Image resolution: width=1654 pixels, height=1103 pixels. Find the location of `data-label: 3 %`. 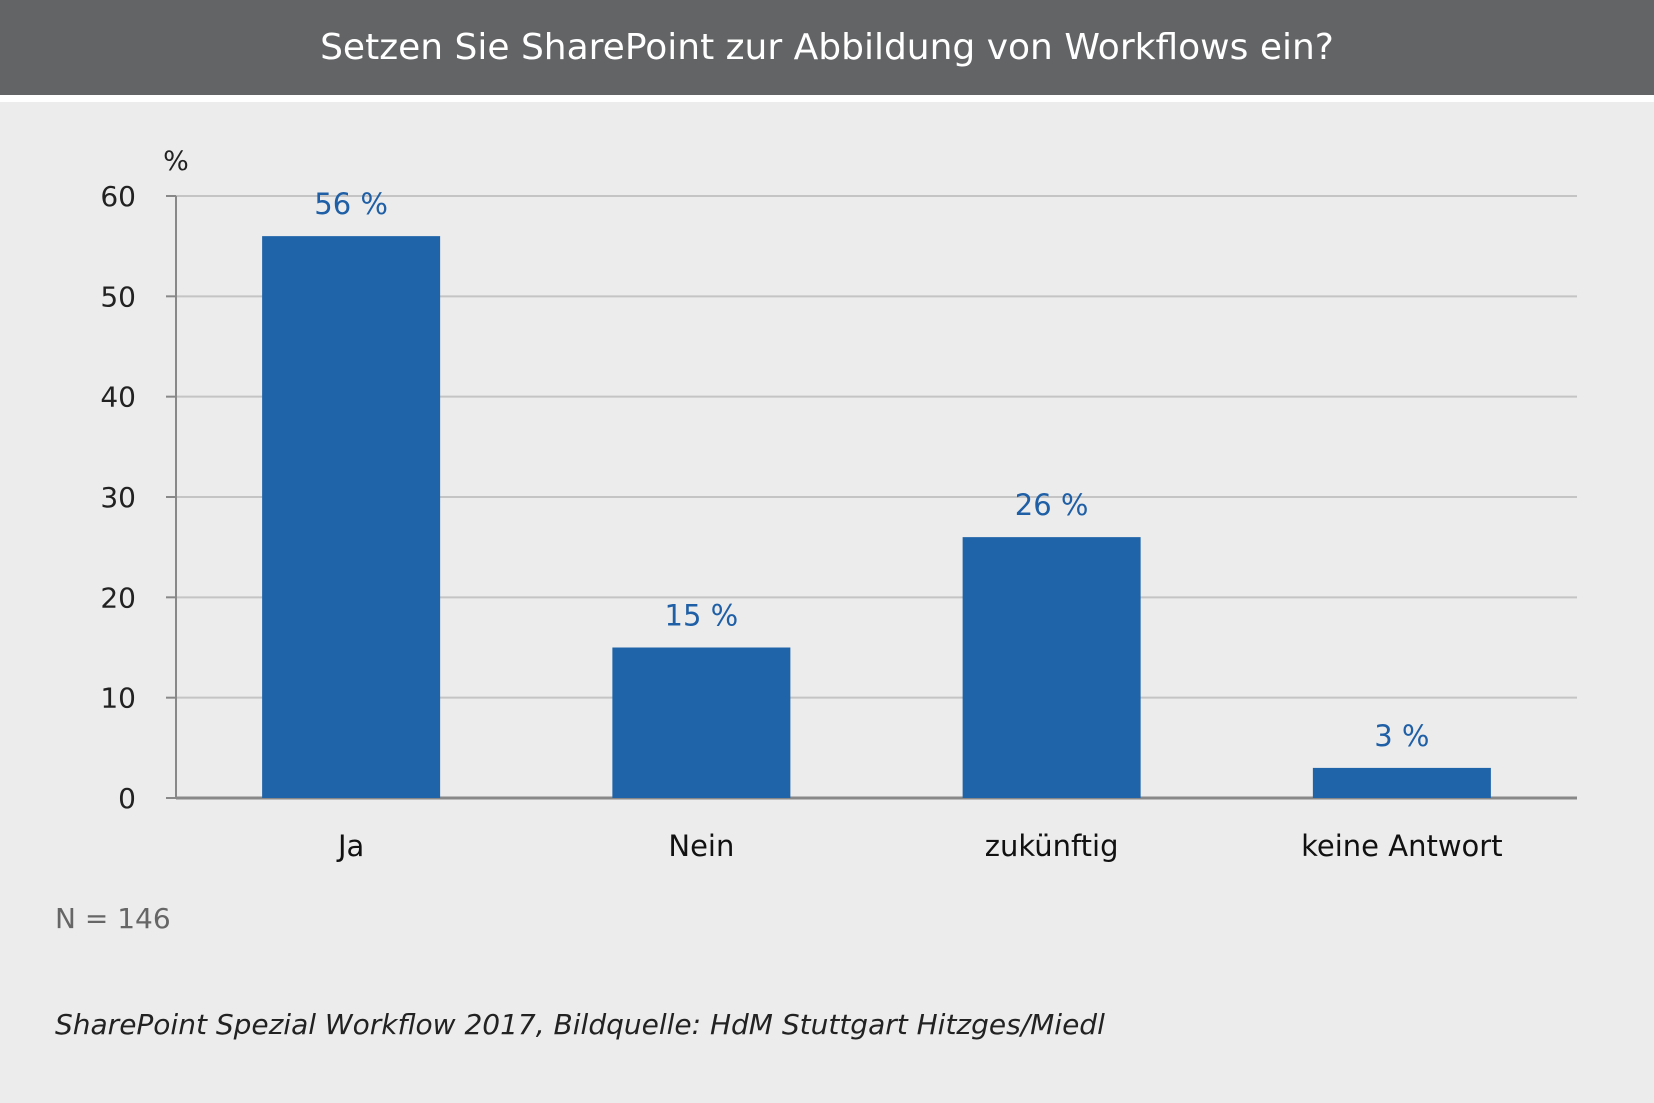

data-label: 3 % is located at coordinates (1401, 736).